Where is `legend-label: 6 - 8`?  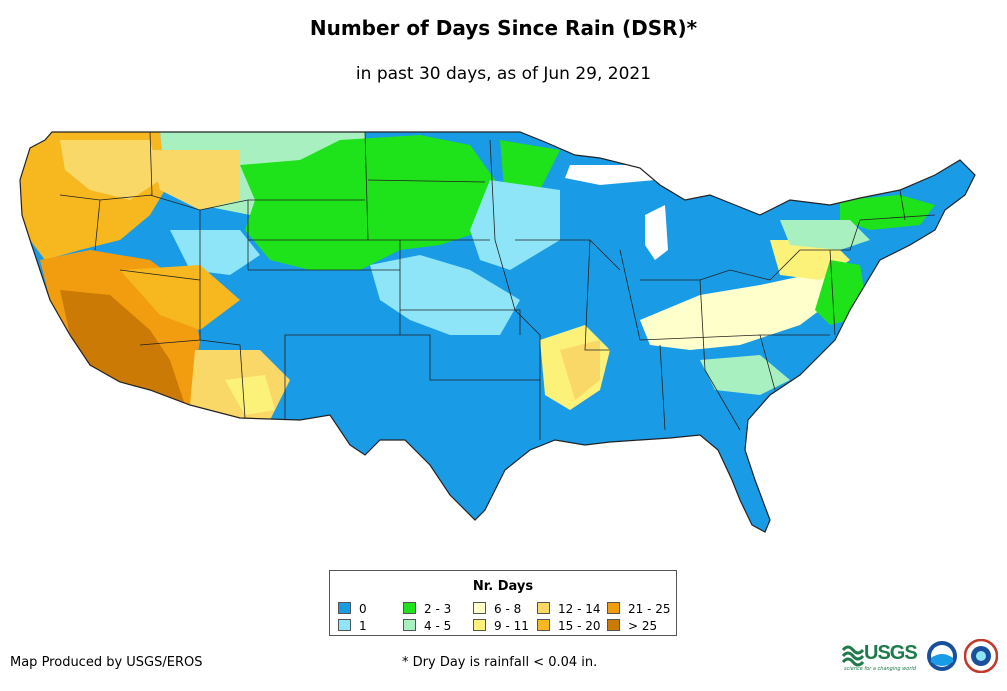
legend-label: 6 - 8 is located at coordinates (508, 609).